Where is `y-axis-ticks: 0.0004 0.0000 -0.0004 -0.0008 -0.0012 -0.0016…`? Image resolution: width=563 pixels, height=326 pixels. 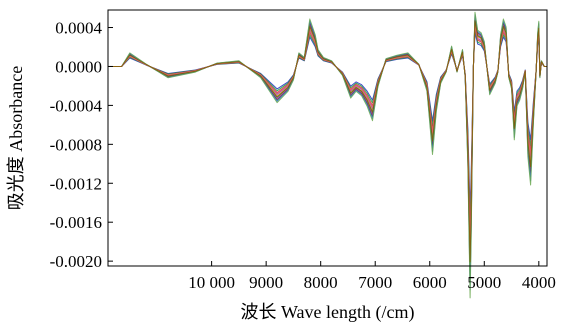 y-axis-ticks: 0.0004 0.0000 -0.0004 -0.0008 -0.0012 -0.0016… is located at coordinates (81, 145).